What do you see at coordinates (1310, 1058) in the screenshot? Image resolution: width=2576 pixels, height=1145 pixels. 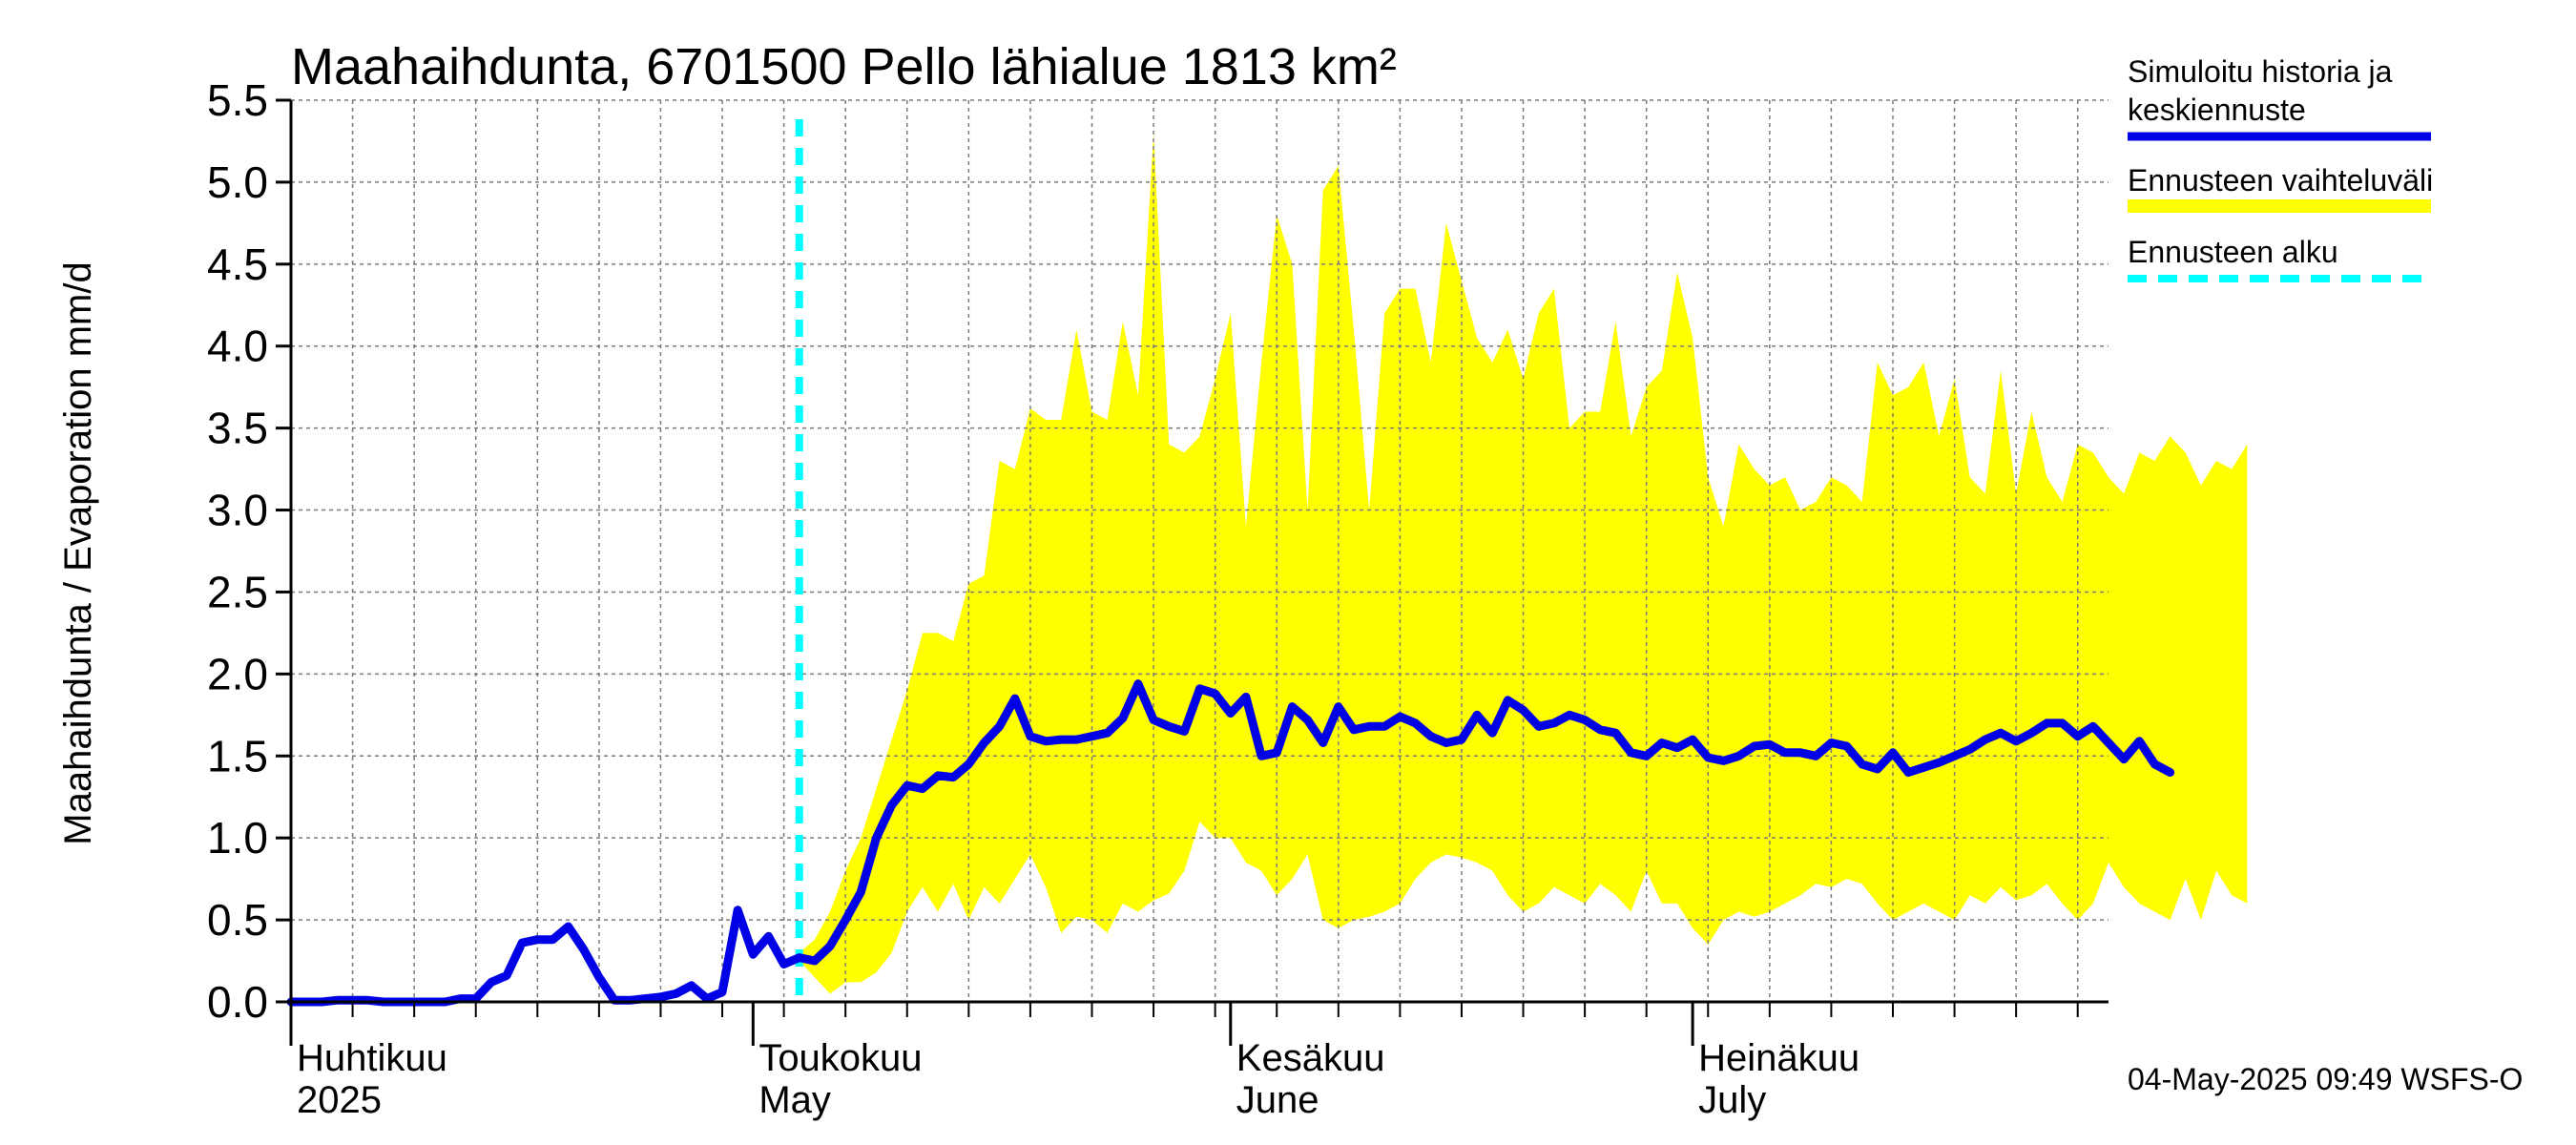 I see `x-month-label: Kesäkuu` at bounding box center [1310, 1058].